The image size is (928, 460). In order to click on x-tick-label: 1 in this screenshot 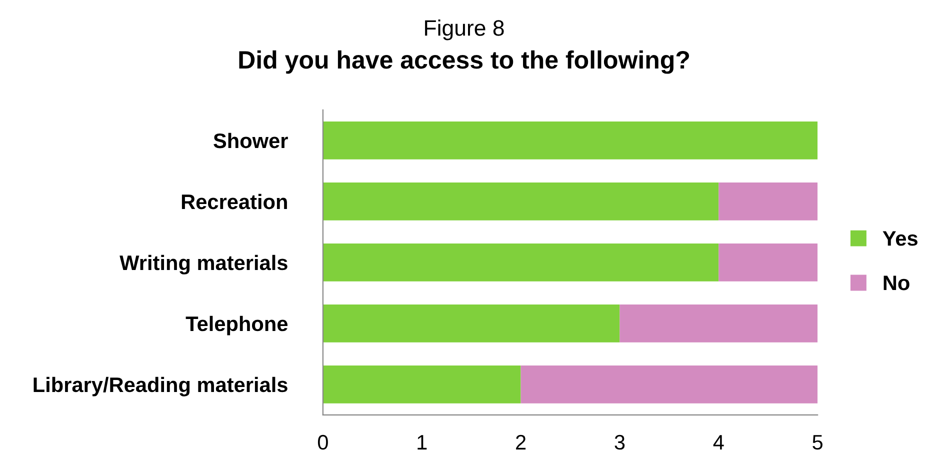, I will do `click(422, 442)`.